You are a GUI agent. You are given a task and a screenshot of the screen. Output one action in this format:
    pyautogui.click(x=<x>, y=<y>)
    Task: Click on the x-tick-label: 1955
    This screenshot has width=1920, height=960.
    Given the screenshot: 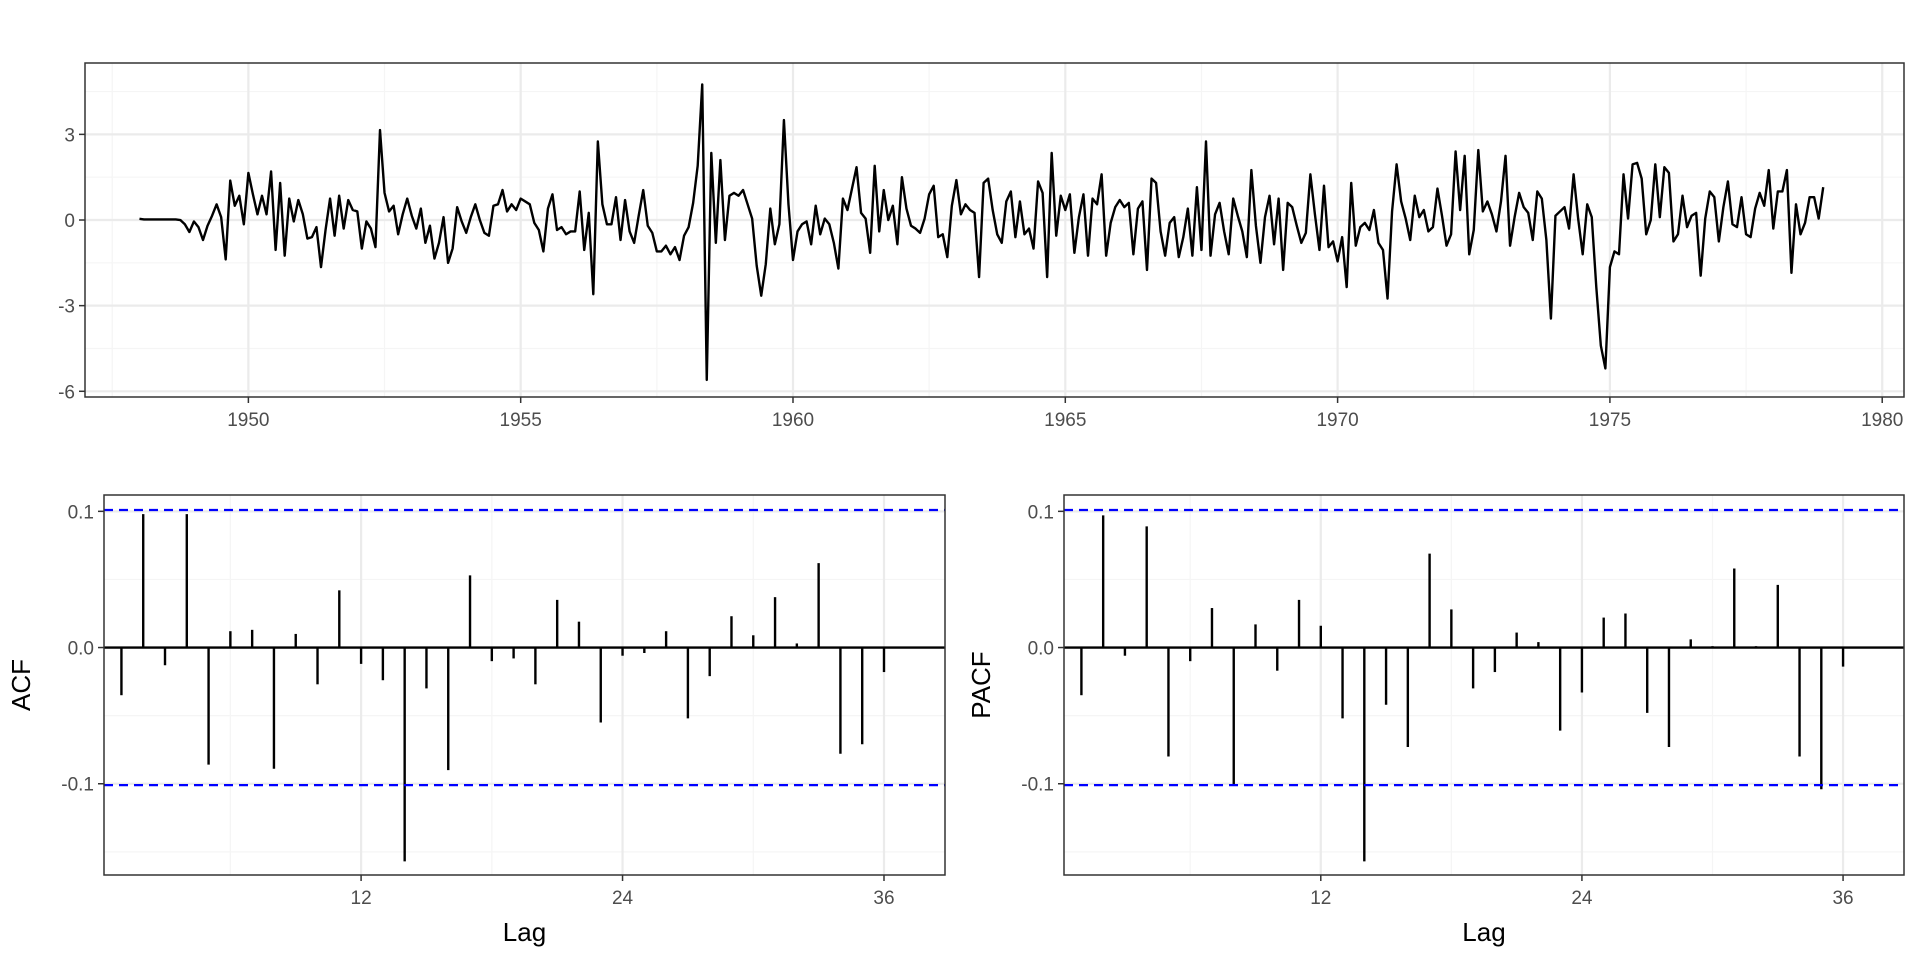 What is the action you would take?
    pyautogui.click(x=521, y=420)
    